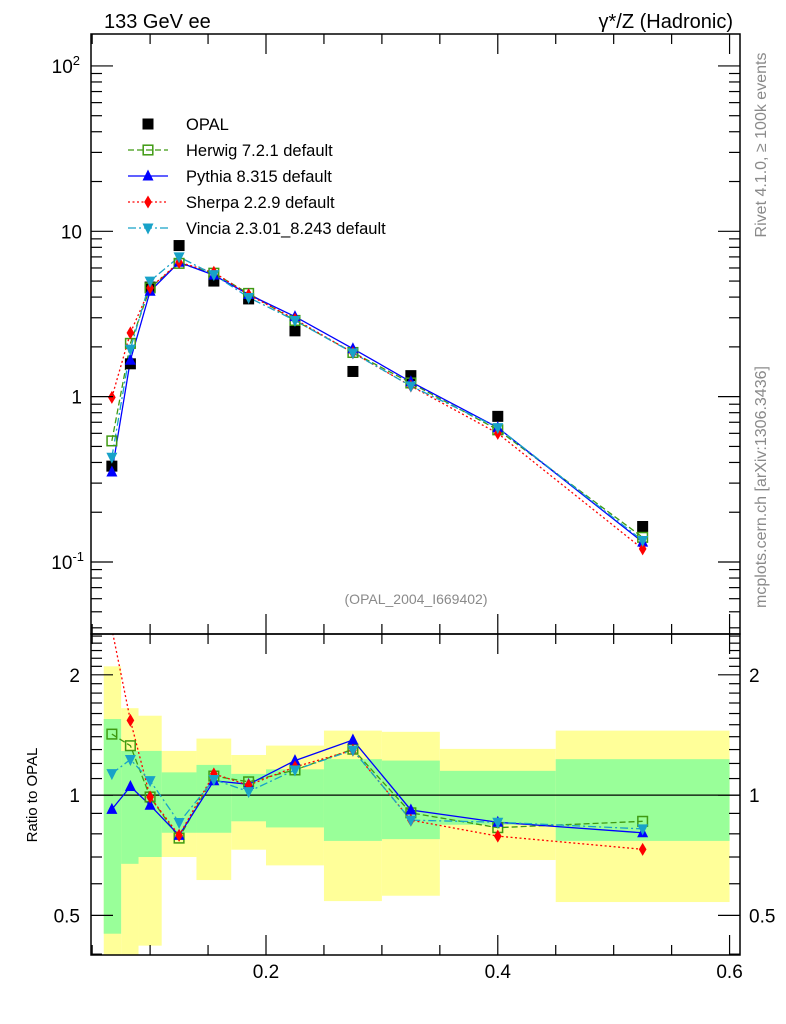 This screenshot has width=786, height=1024. Describe the element at coordinates (67, 561) in the screenshot. I see `y-tick-label: 10⁻¹` at that location.